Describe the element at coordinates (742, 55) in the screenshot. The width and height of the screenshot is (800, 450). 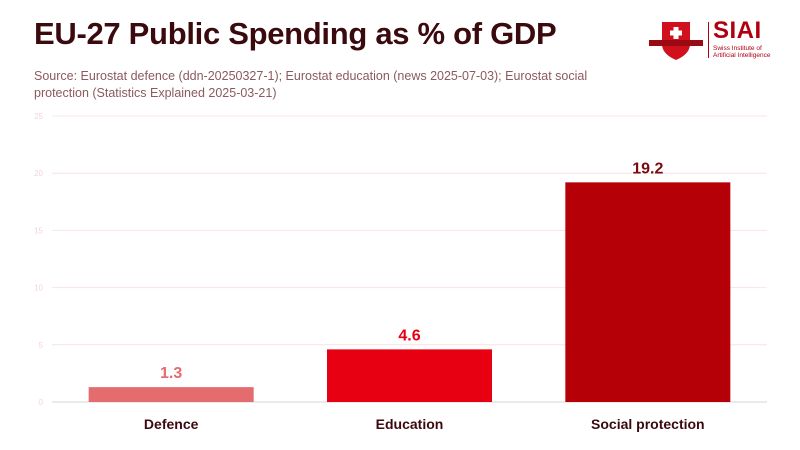
I see `logo-tagline-line2: Artificial Intelligence` at that location.